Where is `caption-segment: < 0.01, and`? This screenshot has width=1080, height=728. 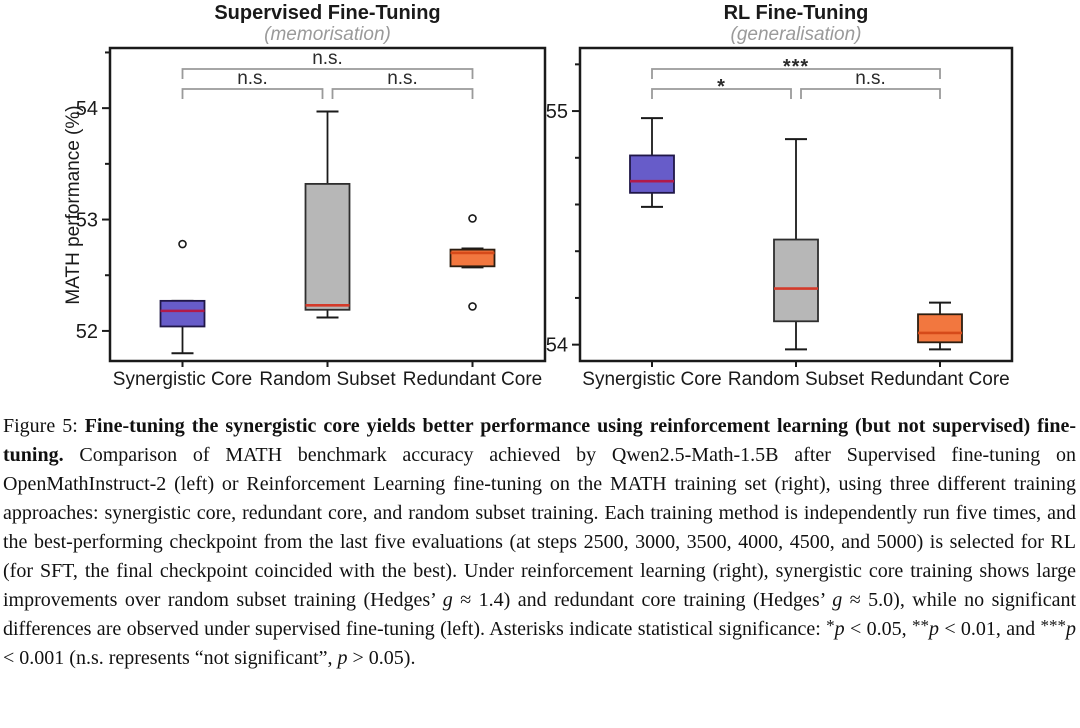
caption-segment: < 0.01, and is located at coordinates (989, 629).